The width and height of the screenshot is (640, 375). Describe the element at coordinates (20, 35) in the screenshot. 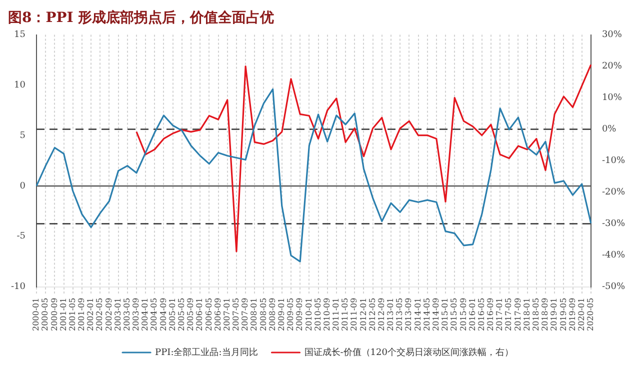

I see `y-tick-label: 15` at that location.